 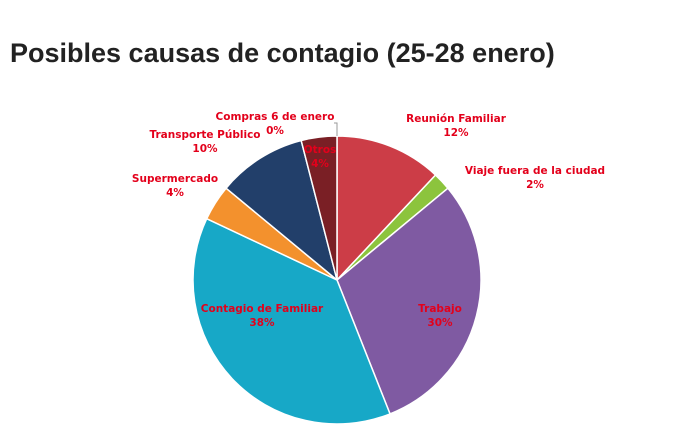 What do you see at coordinates (535, 185) in the screenshot?
I see `slice-value-text: 2%` at bounding box center [535, 185].